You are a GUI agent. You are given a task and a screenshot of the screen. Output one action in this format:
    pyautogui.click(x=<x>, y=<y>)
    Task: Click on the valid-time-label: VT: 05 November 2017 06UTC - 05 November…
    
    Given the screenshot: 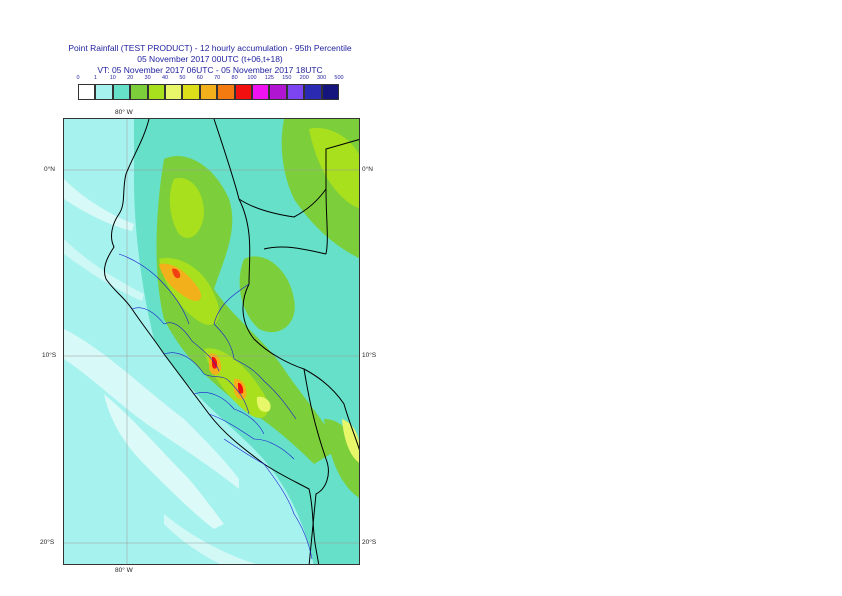 What is the action you would take?
    pyautogui.click(x=210, y=70)
    